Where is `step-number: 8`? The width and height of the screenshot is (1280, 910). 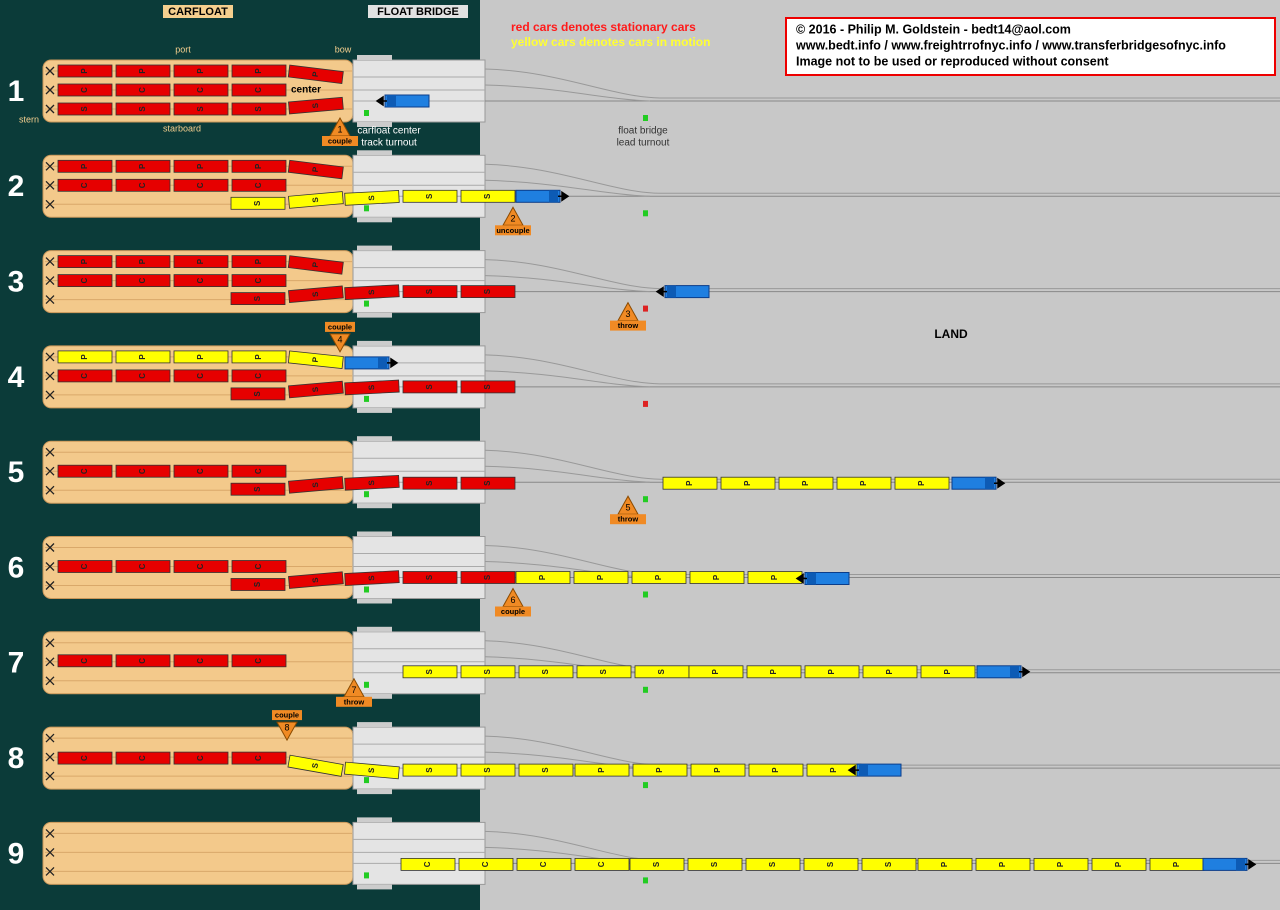 step-number: 8 is located at coordinates (286, 727).